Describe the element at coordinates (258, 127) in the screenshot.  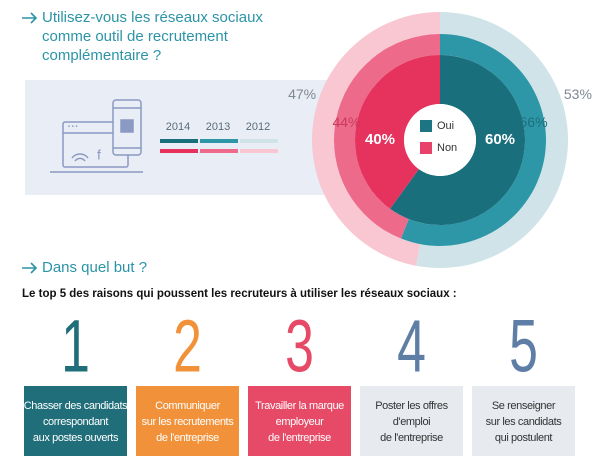
I see `year-label: 2012` at that location.